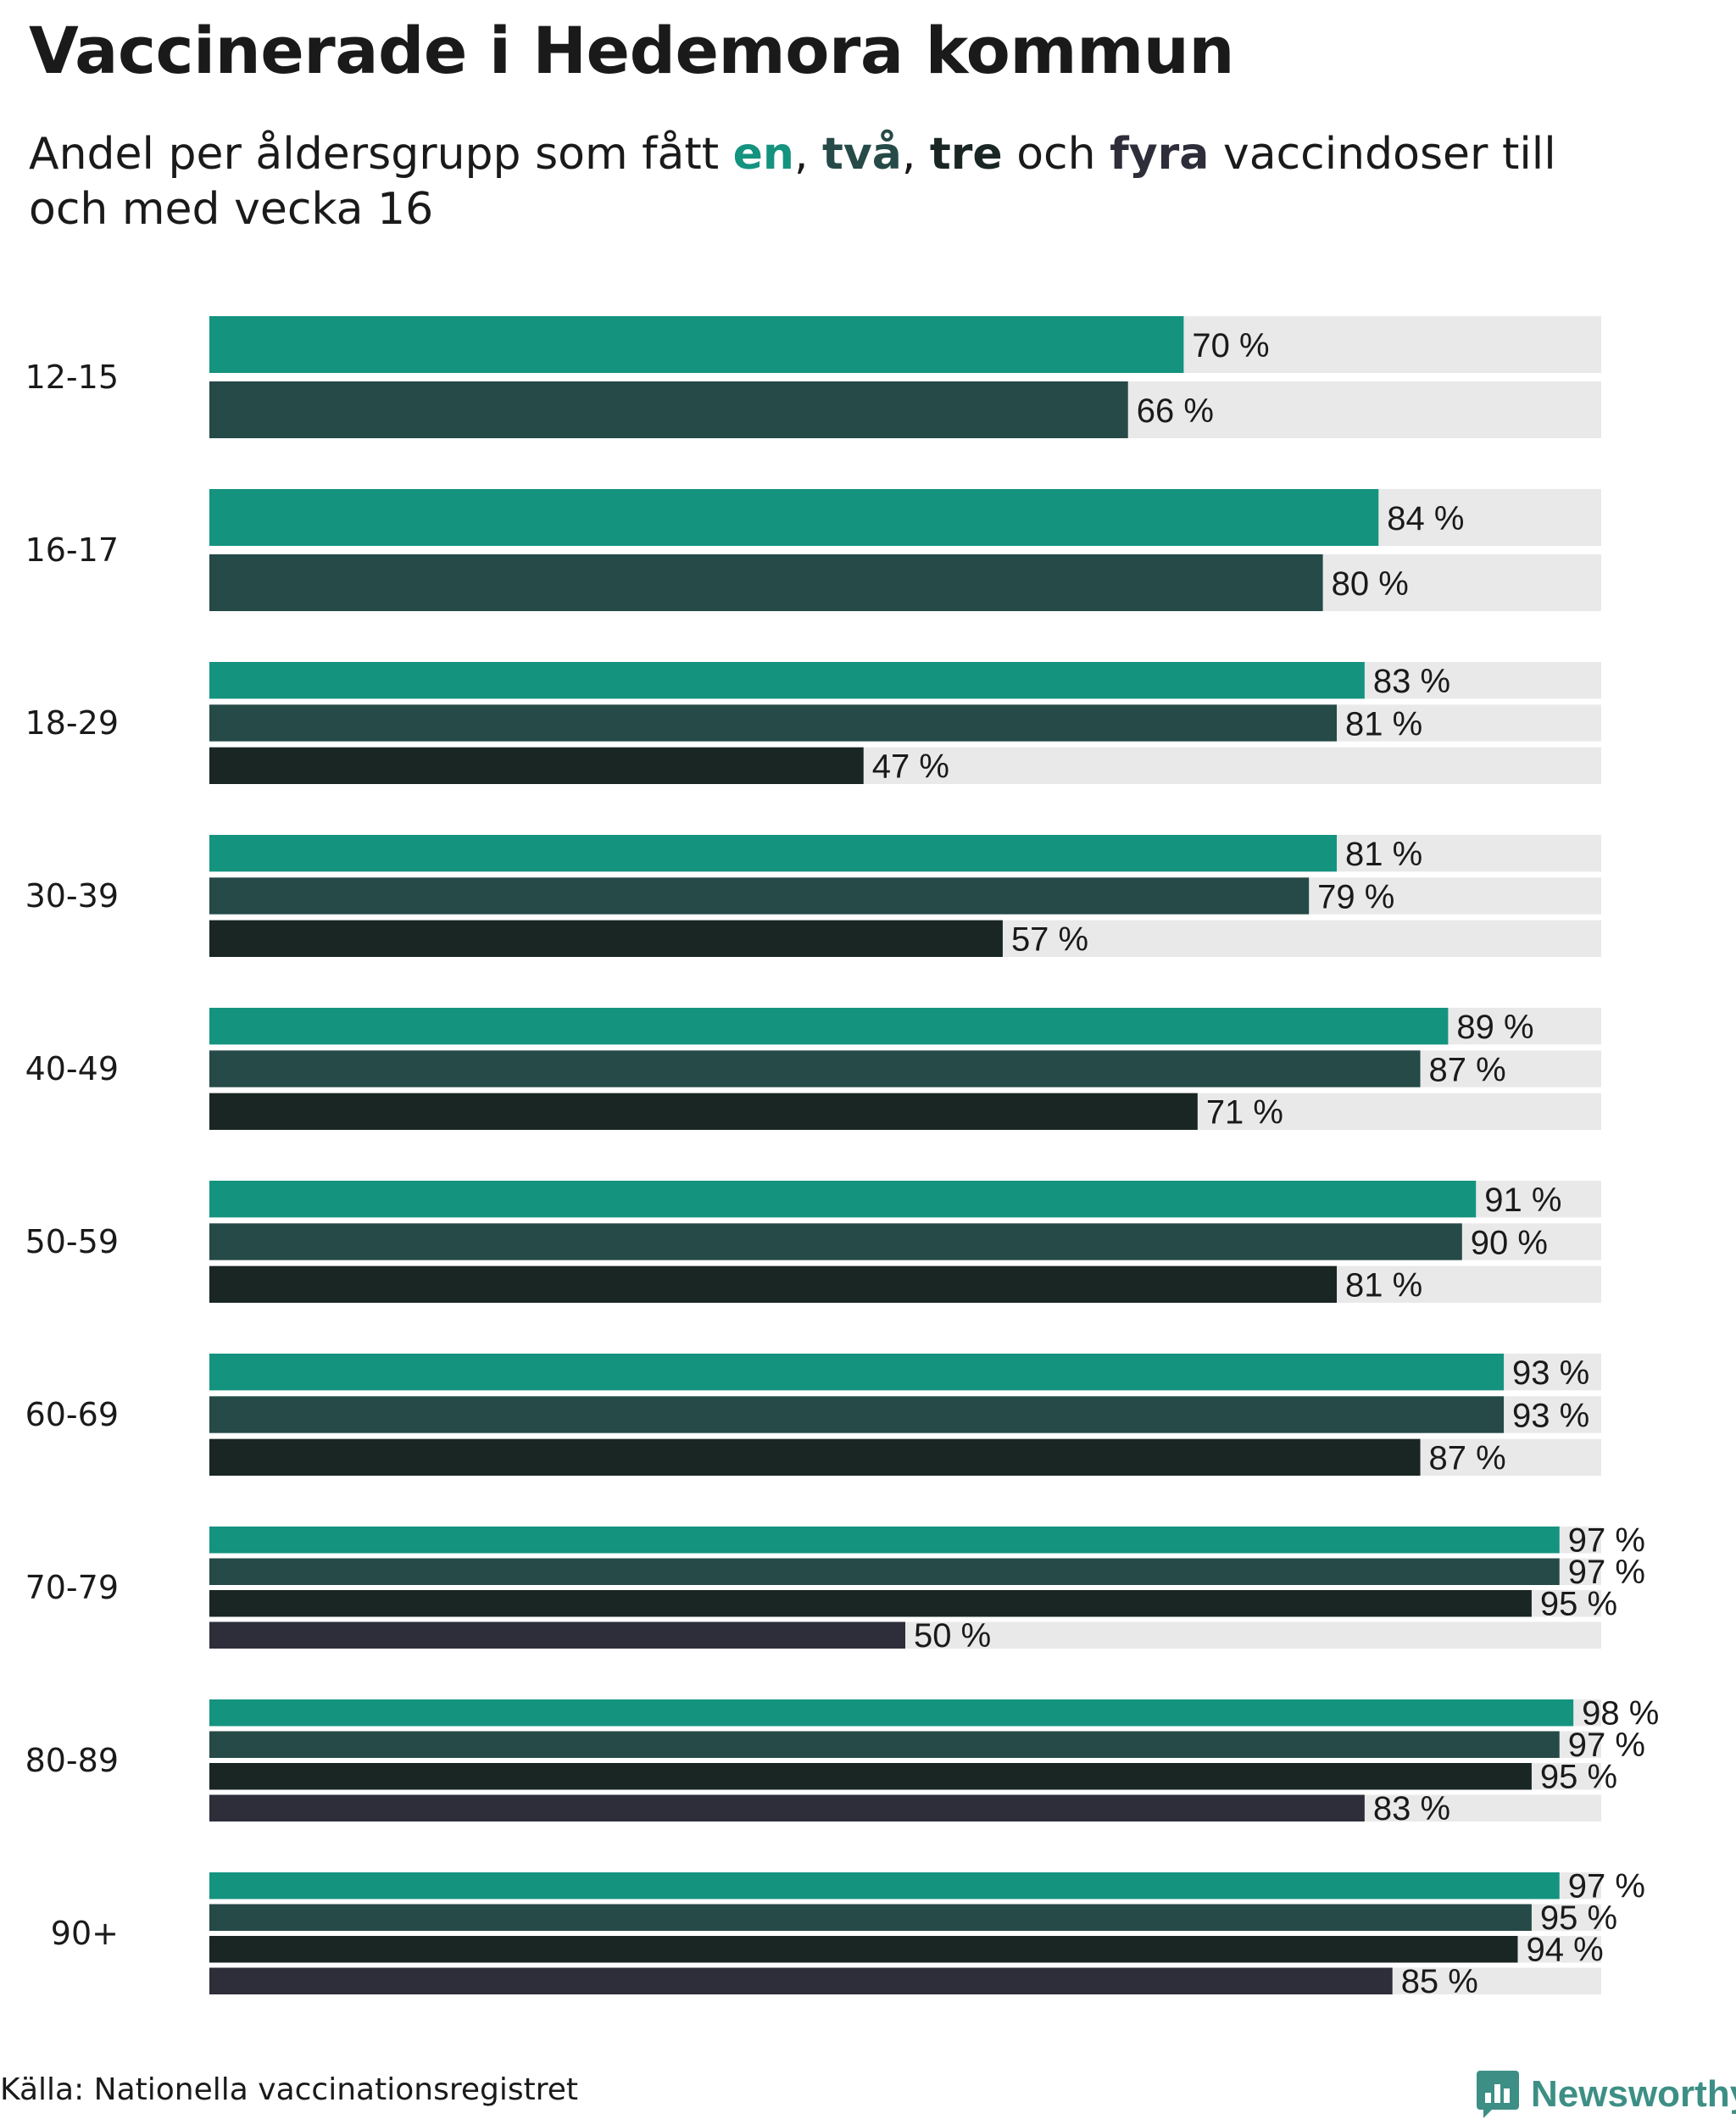 Image resolution: width=1736 pixels, height=2119 pixels. Describe the element at coordinates (1564, 1950) in the screenshot. I see `value-label: 94 %` at that location.